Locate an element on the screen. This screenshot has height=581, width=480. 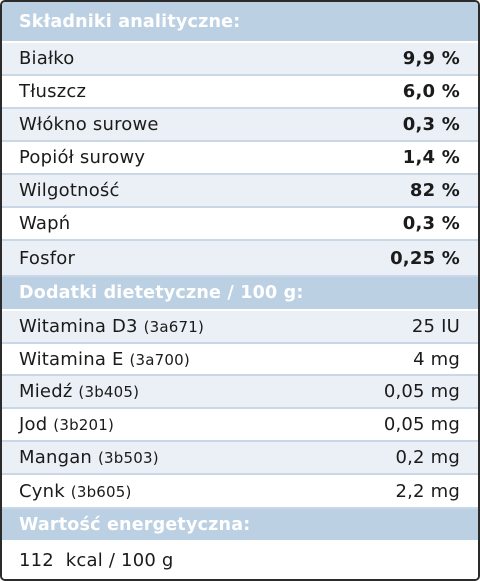
table-row: Miedź (3b405) 0,05 mg is located at coordinates (240, 392).